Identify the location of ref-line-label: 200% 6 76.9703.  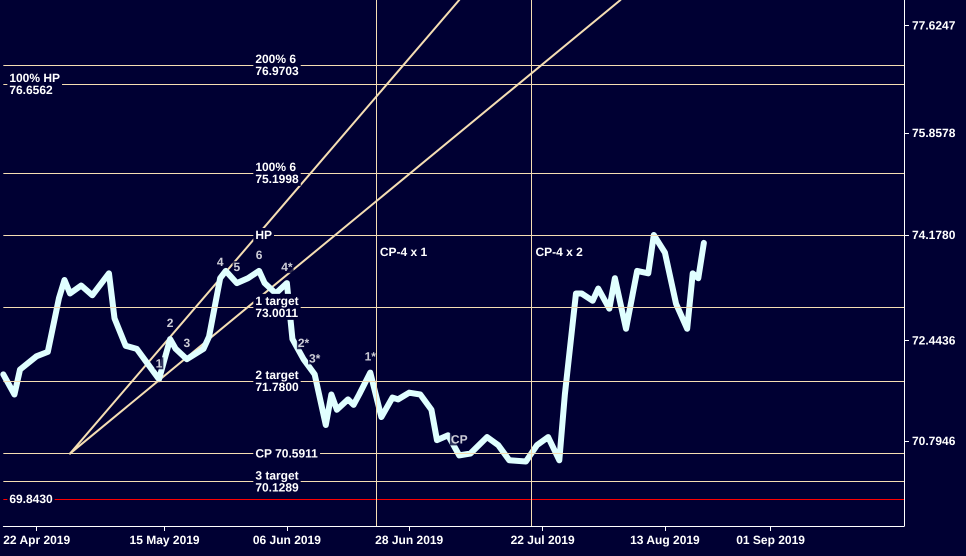
(277, 65).